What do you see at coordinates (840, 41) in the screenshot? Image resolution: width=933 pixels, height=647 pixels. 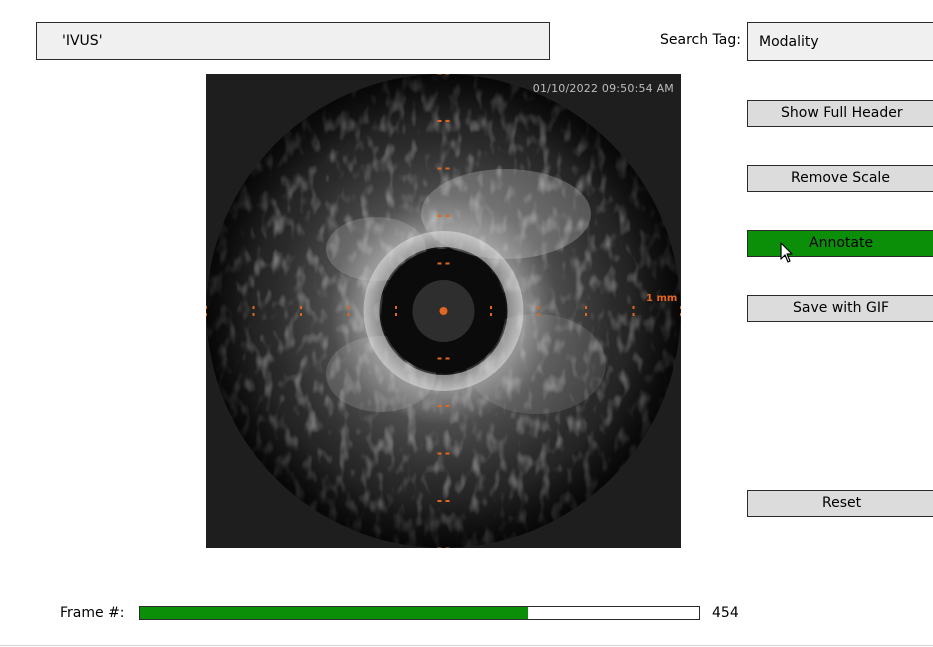 I see `search-tag-input` at bounding box center [840, 41].